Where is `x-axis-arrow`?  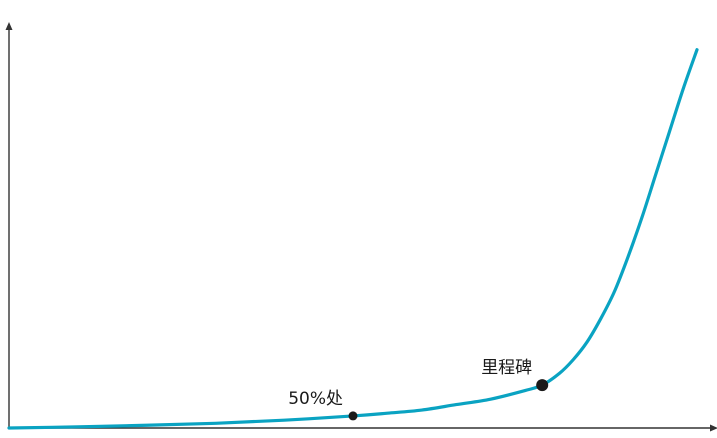 x-axis-arrow is located at coordinates (713, 428).